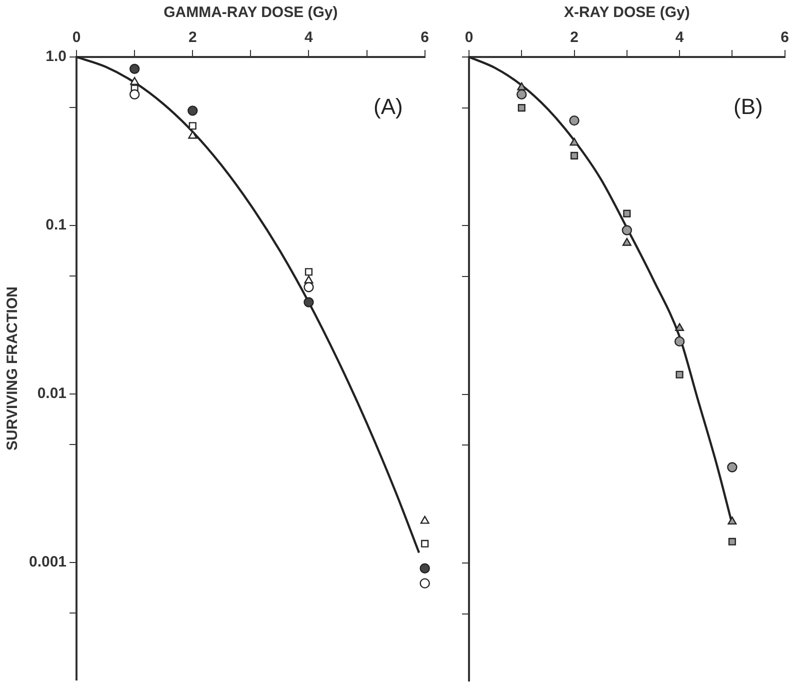 The image size is (792, 692). I want to click on y-tick-label: 1.0, so click(56, 57).